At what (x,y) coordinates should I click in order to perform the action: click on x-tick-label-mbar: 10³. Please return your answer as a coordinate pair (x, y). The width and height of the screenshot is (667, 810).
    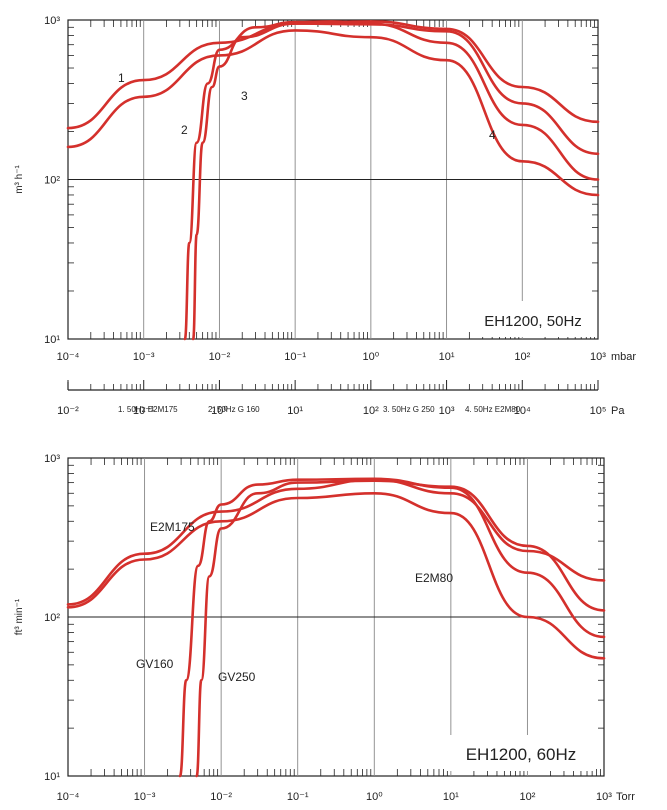
    Looking at the image, I should click on (598, 357).